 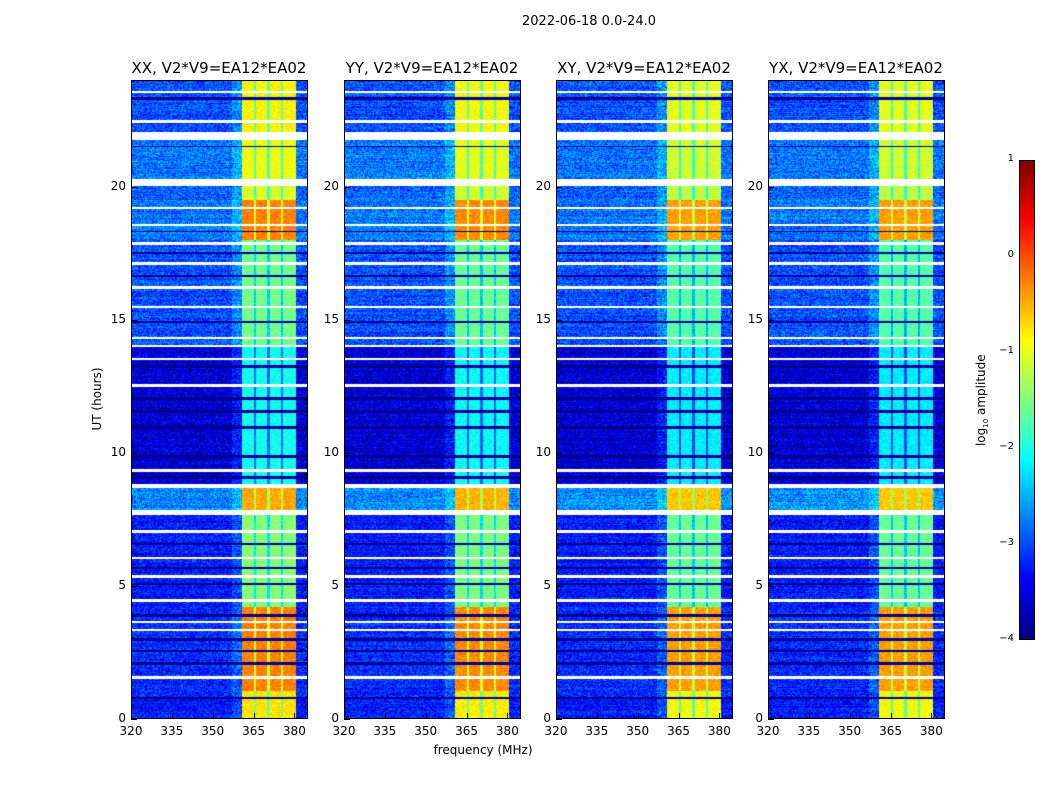 What do you see at coordinates (1006, 542) in the screenshot?
I see `colorbar-tick-label: −3` at bounding box center [1006, 542].